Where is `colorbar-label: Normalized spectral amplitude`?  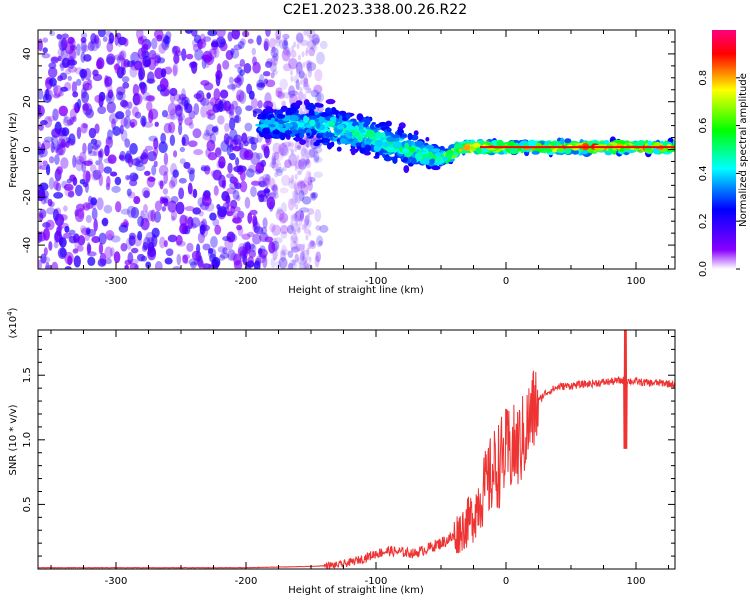 colorbar-label: Normalized spectral amplitude is located at coordinates (743, 150).